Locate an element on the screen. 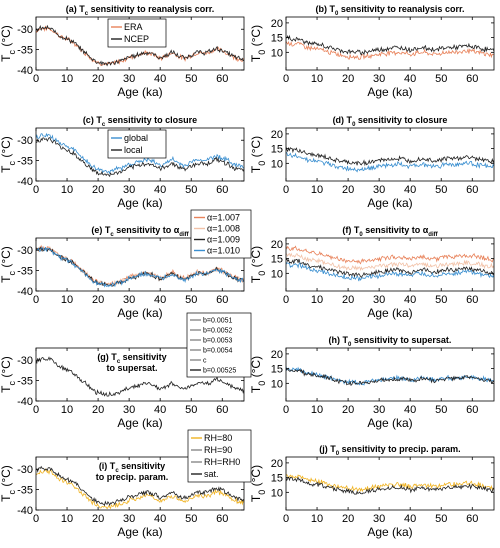 The width and height of the screenshot is (500, 548). legend-label: α=1.009 is located at coordinates (223, 240).